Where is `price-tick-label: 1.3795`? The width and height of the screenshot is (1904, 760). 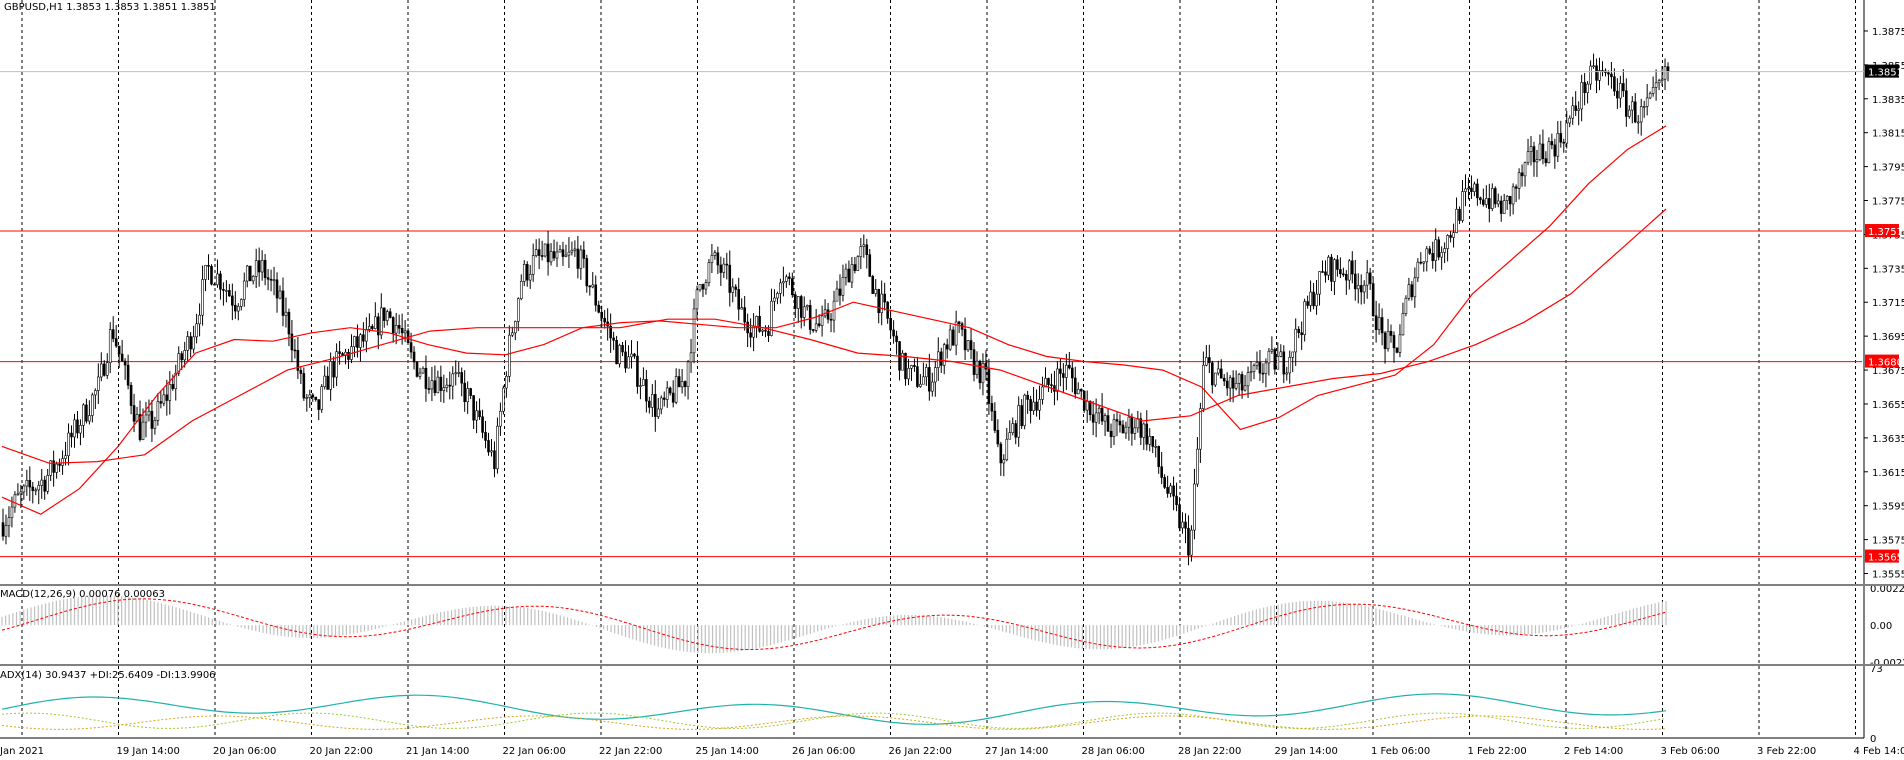
price-tick-label: 1.3795 is located at coordinates (1888, 168).